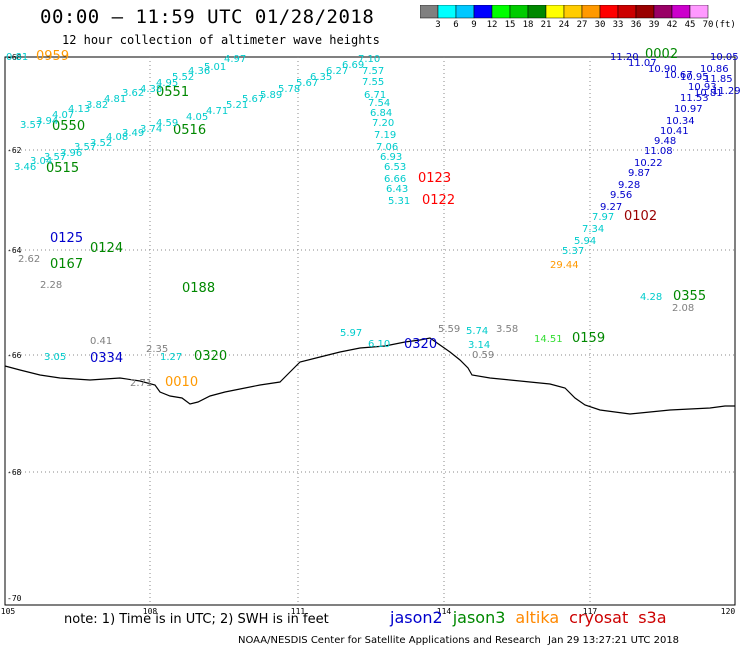 The width and height of the screenshot is (740, 650). What do you see at coordinates (375, 95) in the screenshot?
I see `wave-height-value: 6.71` at bounding box center [375, 95].